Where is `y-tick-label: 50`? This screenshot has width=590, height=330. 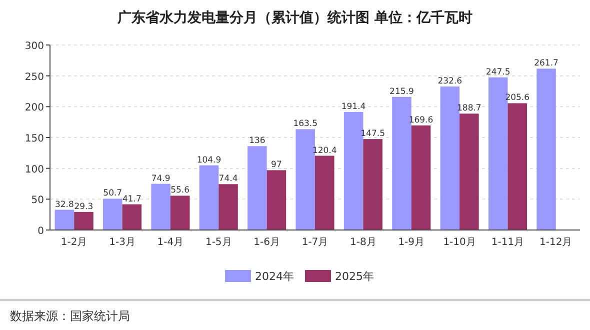
y-tick-label: 50 is located at coordinates (37, 200).